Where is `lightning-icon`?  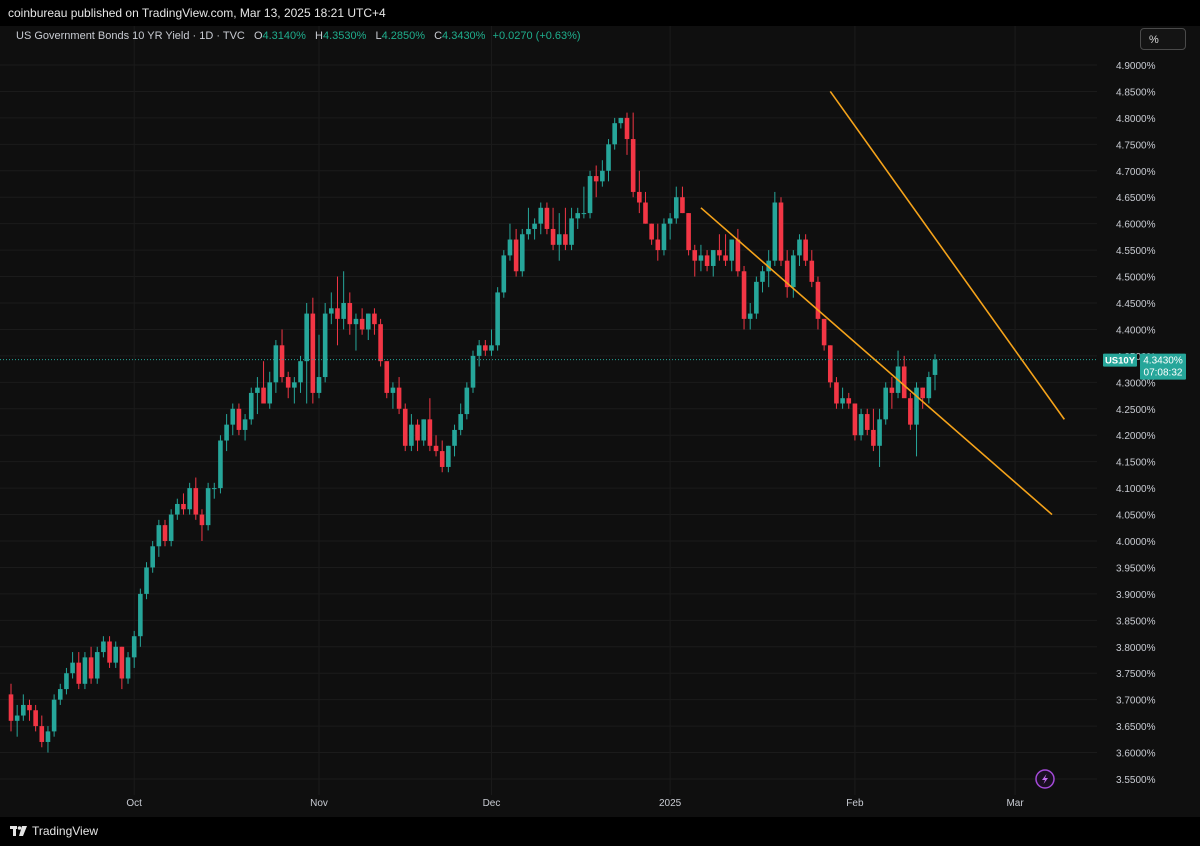
lightning-icon is located at coordinates (1045, 779).